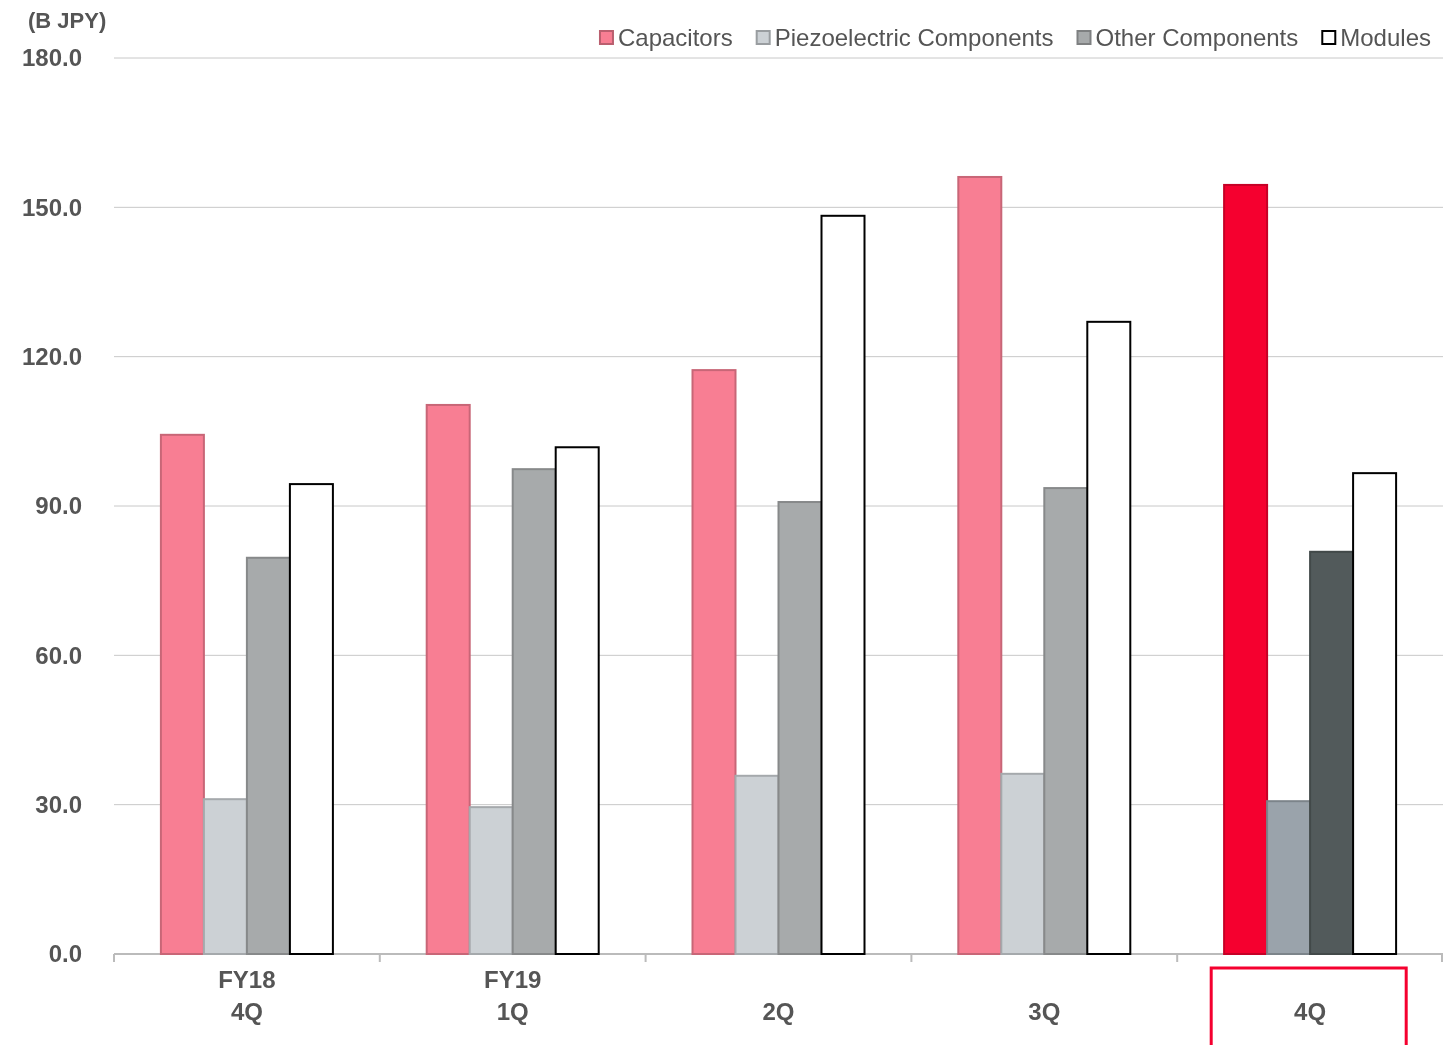  Describe the element at coordinates (58, 804) in the screenshot. I see `y-tick-label: 30.0` at that location.